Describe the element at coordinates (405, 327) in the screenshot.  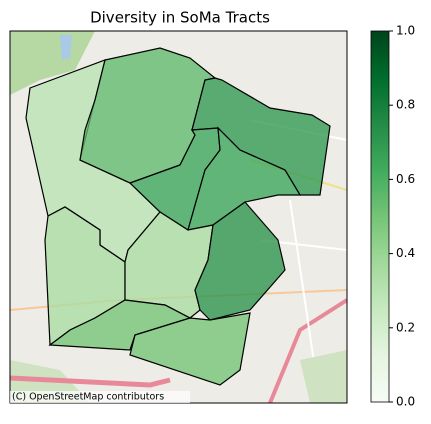
I see `colorbar-tick-label: 0.2` at that location.